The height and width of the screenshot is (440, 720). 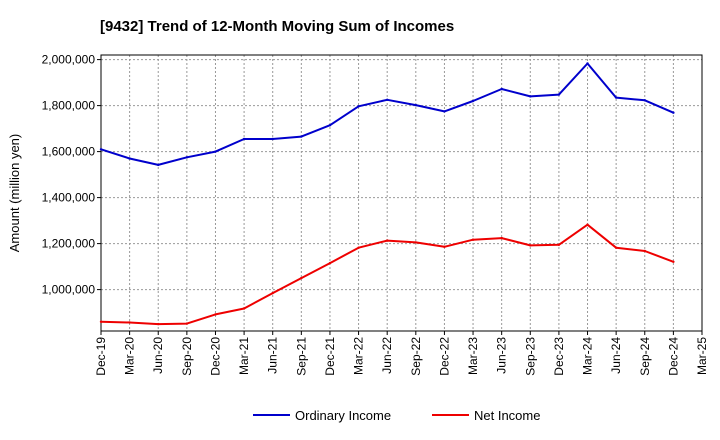 What do you see at coordinates (330, 356) in the screenshot?
I see `x-tick-label: Dec-21` at bounding box center [330, 356].